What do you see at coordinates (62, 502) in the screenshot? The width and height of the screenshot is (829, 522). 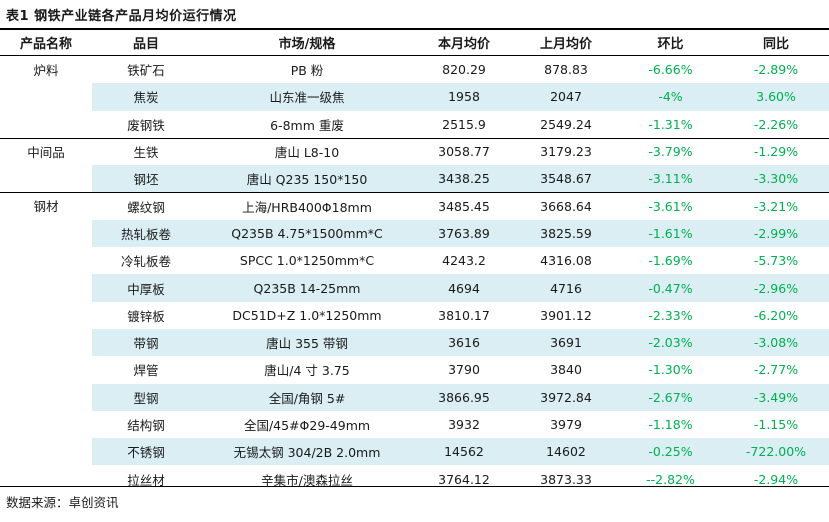 I see `data-source: 数据来源：卓创资讯` at bounding box center [62, 502].